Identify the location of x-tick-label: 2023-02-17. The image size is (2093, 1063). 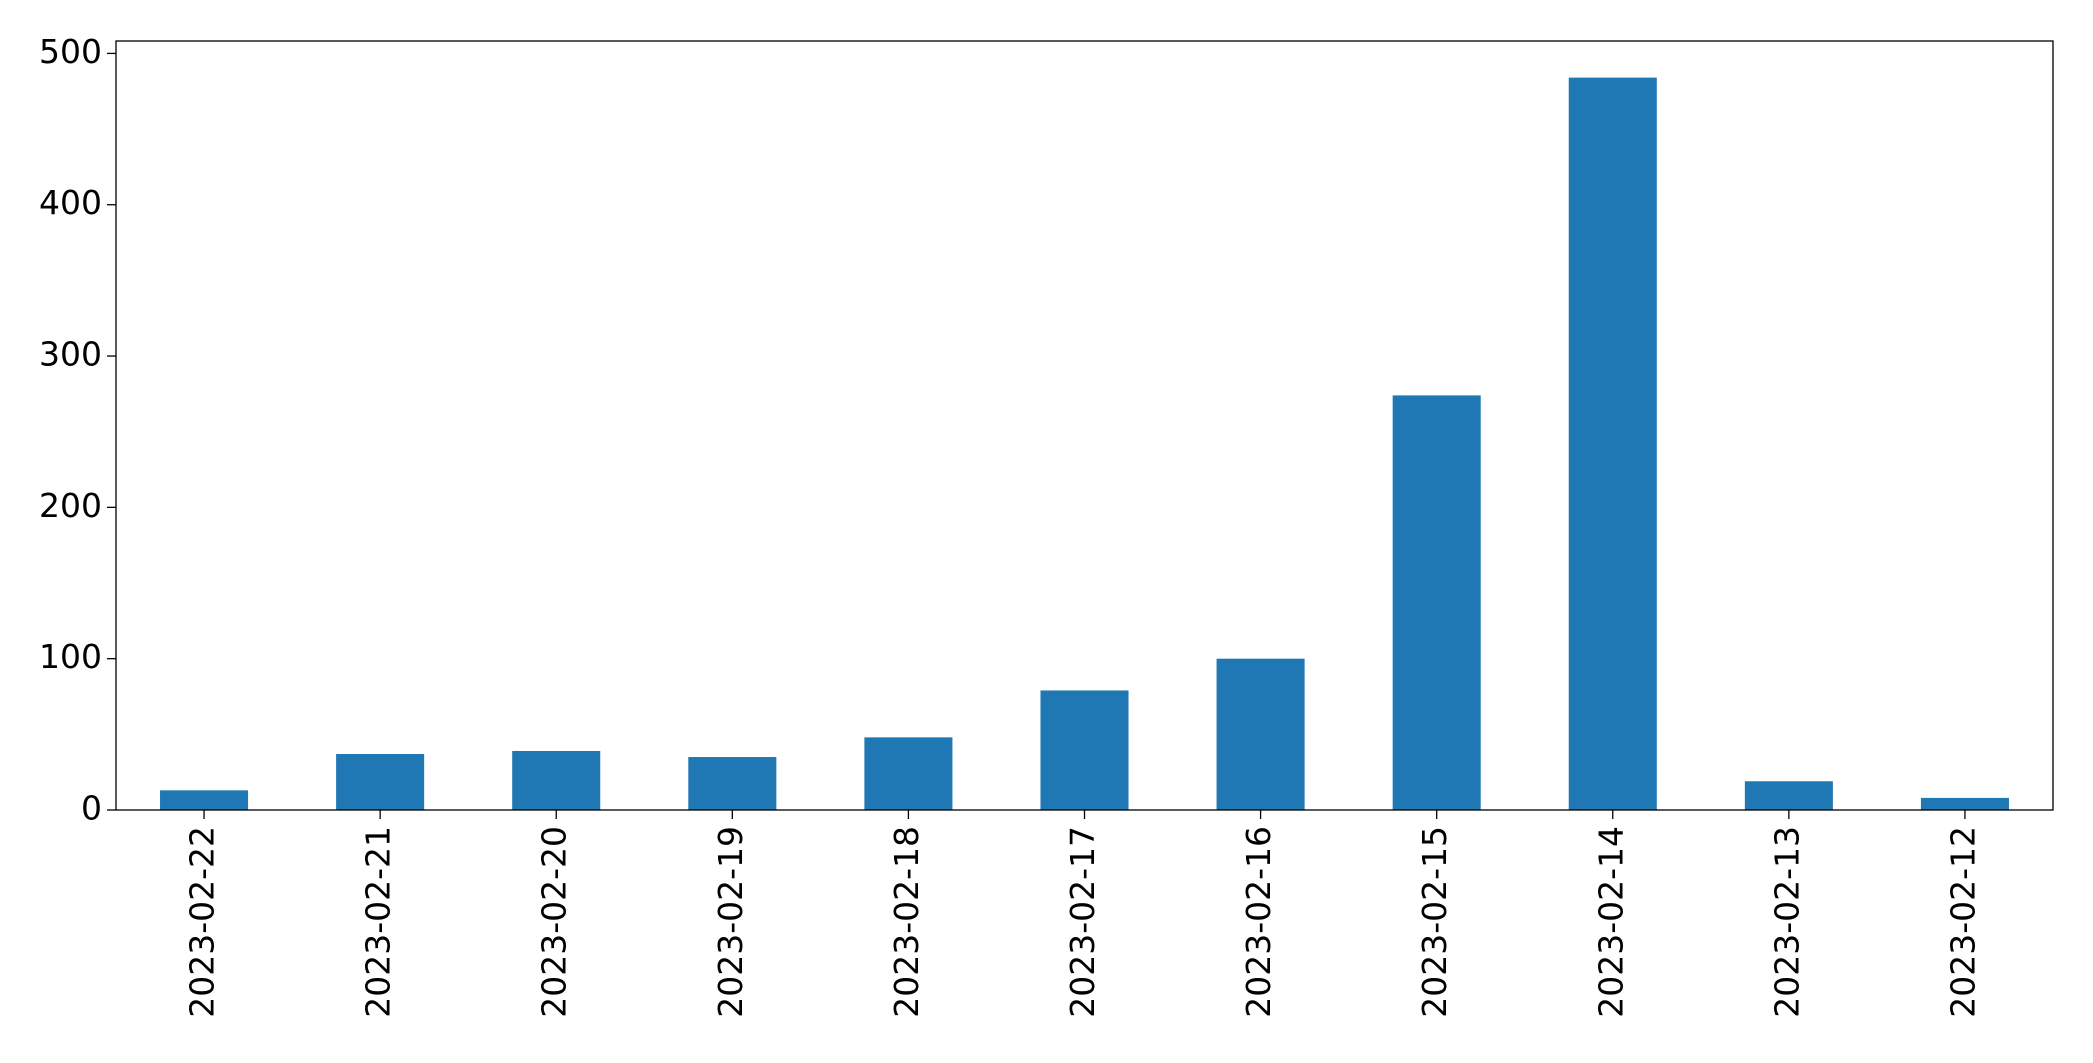
(1082, 922).